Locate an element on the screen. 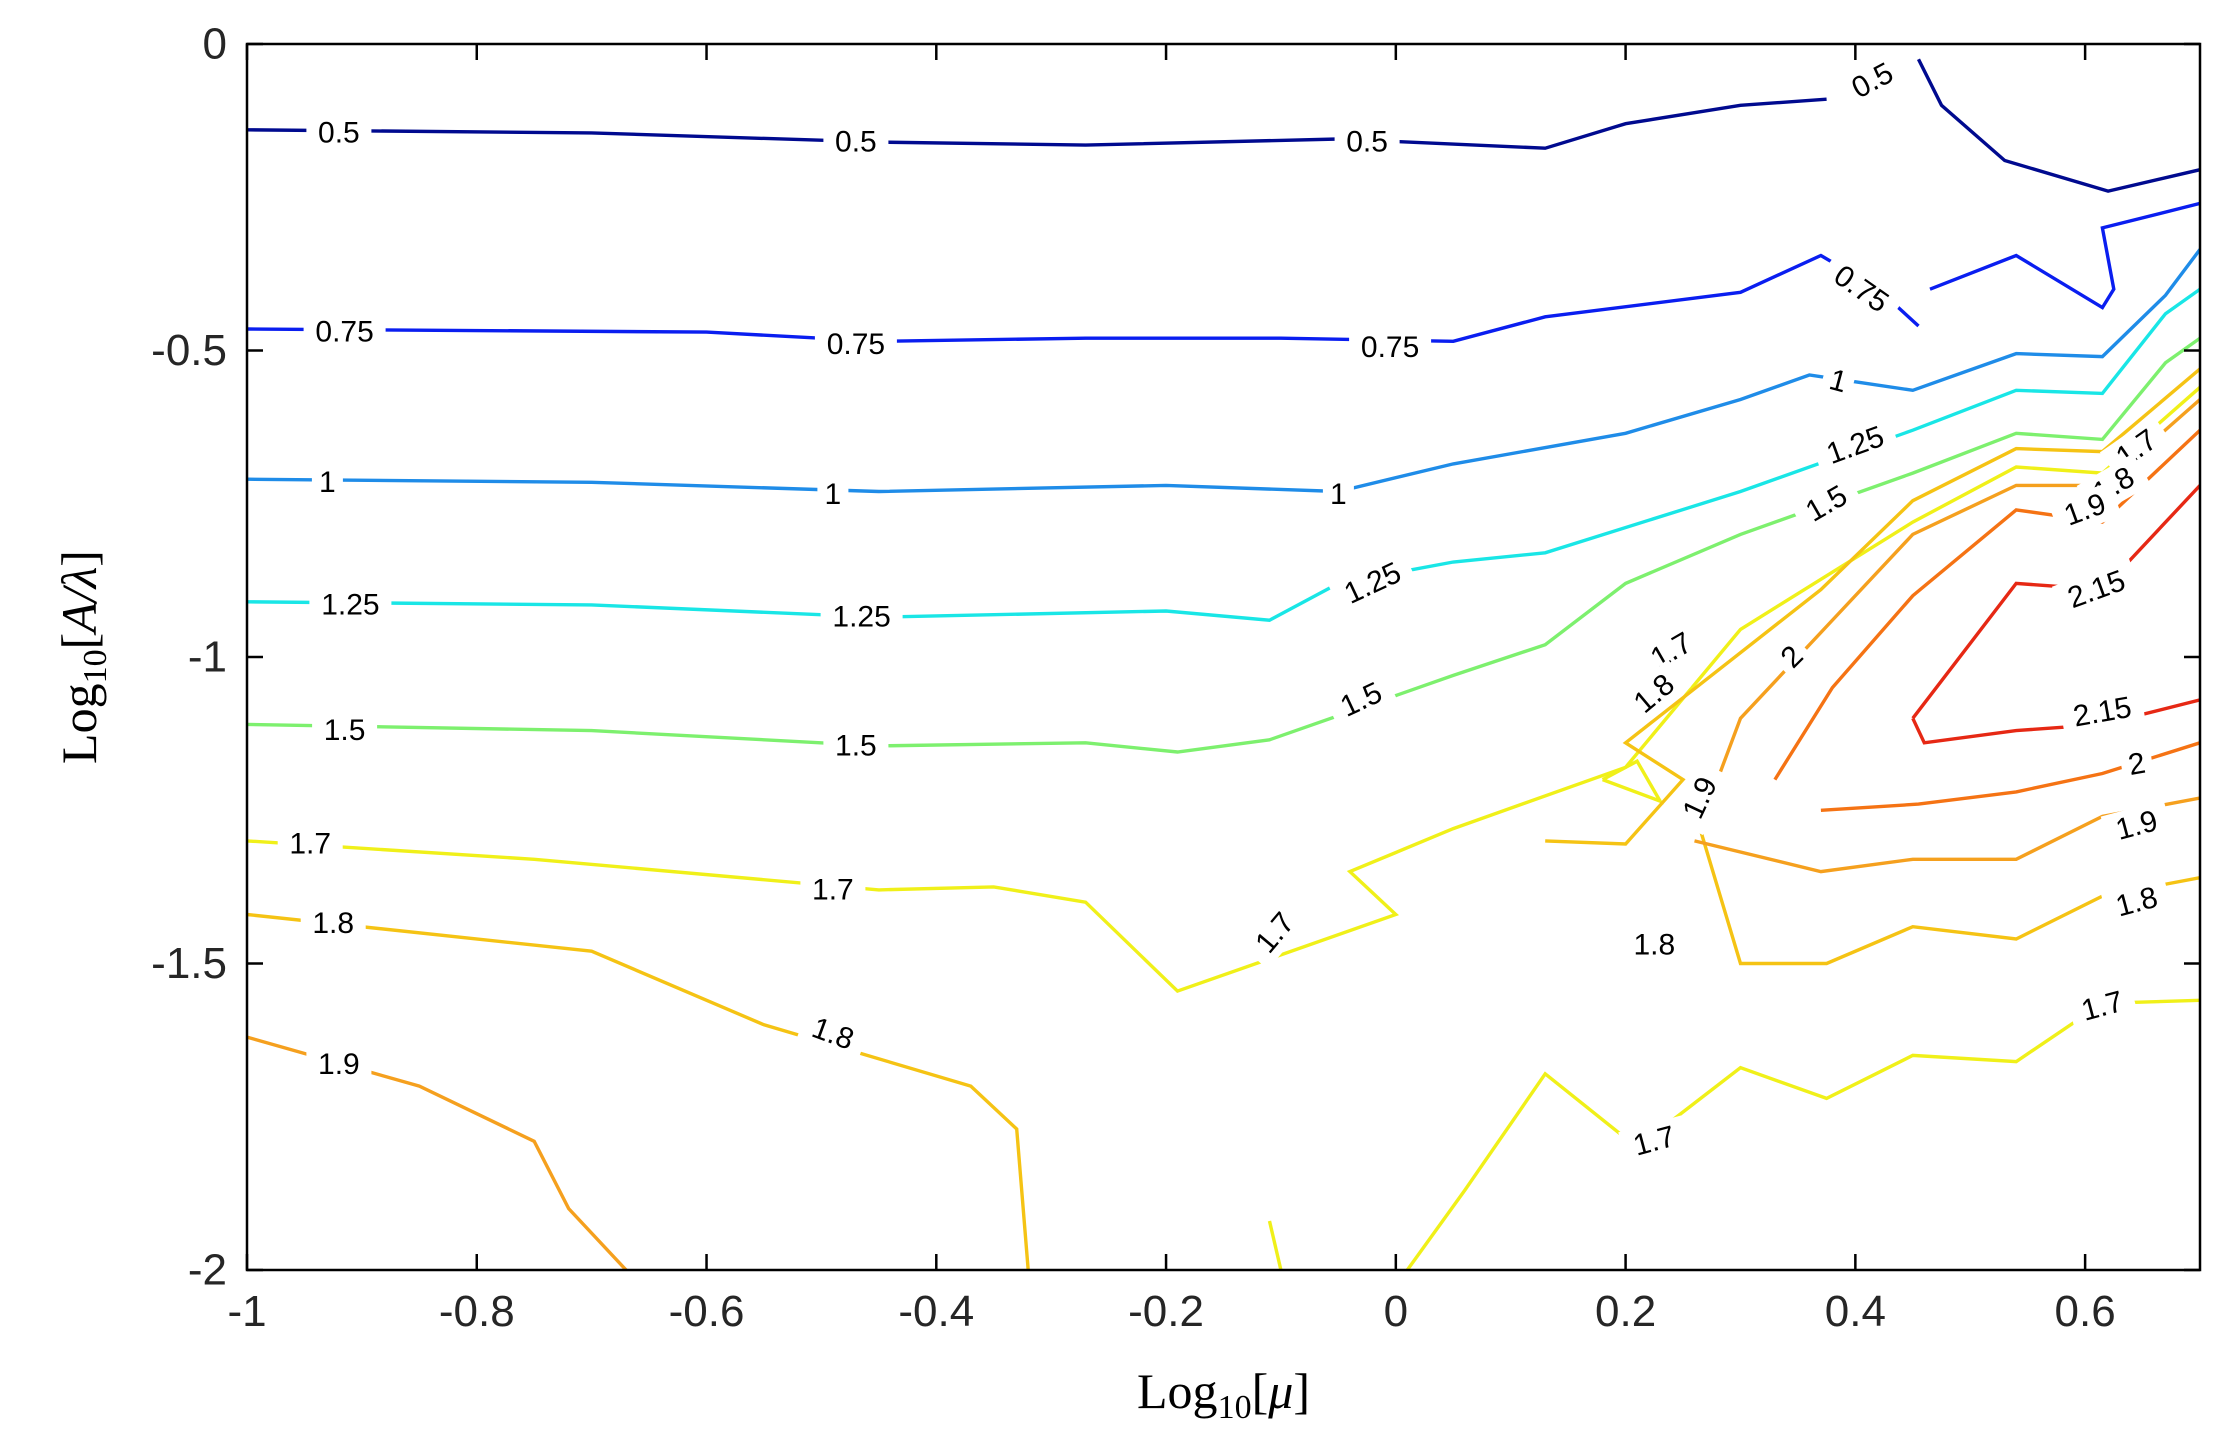 The image size is (2228, 1441). contour-label-16: 1.5 is located at coordinates (345, 730).